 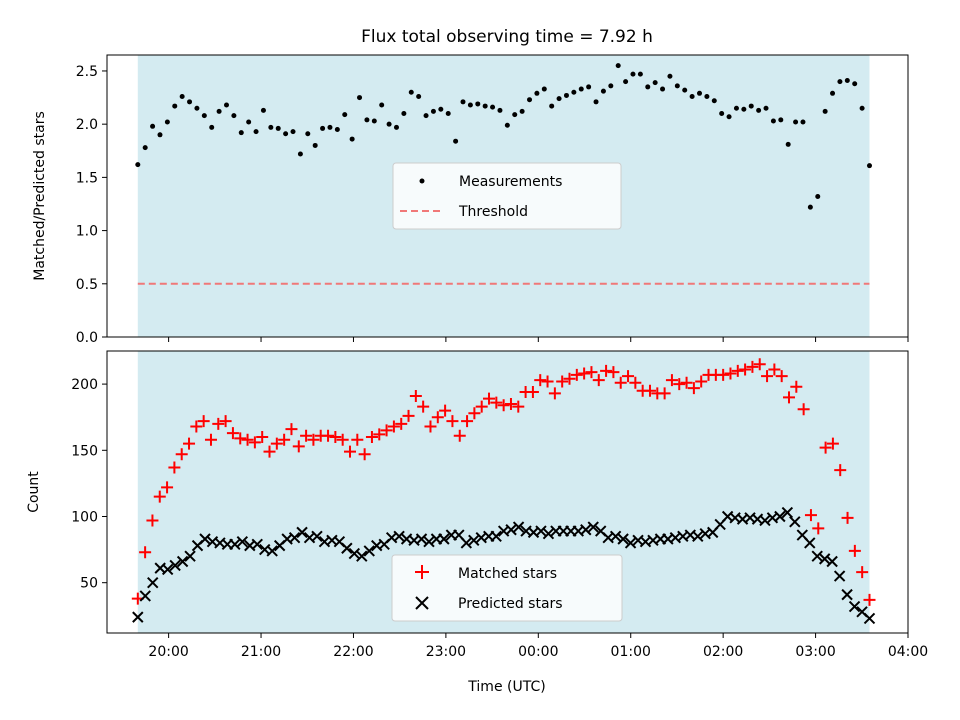 I want to click on top-y-ticks: 0.0 0.5 1.0 1.5 2.0 2.5, so click(x=91, y=205).